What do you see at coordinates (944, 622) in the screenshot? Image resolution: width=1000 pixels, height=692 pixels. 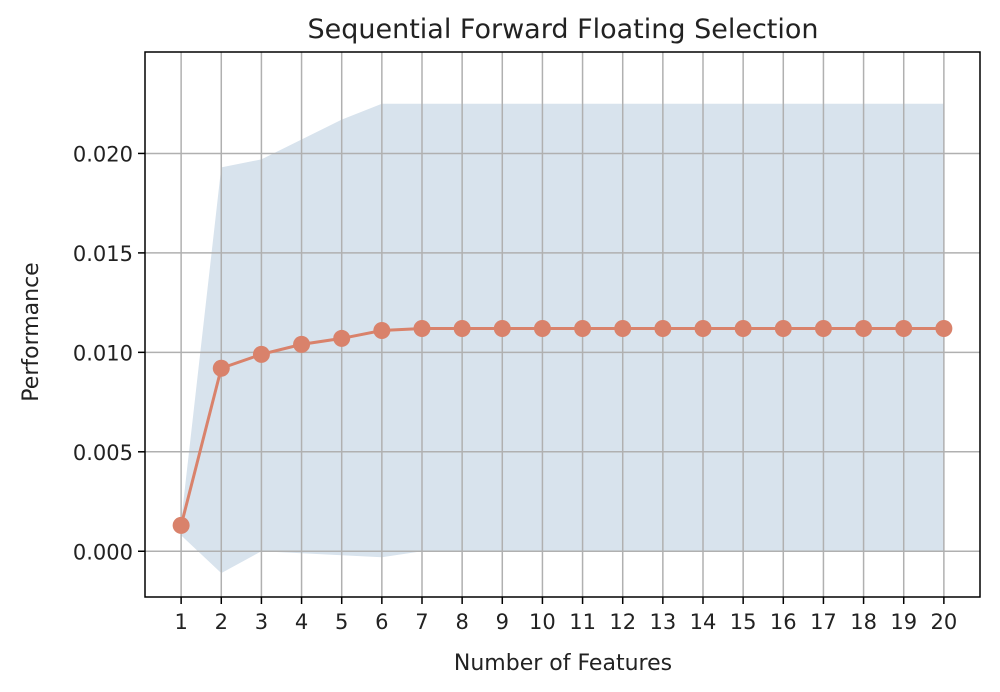 I see `x-tick-label: 20` at bounding box center [944, 622].